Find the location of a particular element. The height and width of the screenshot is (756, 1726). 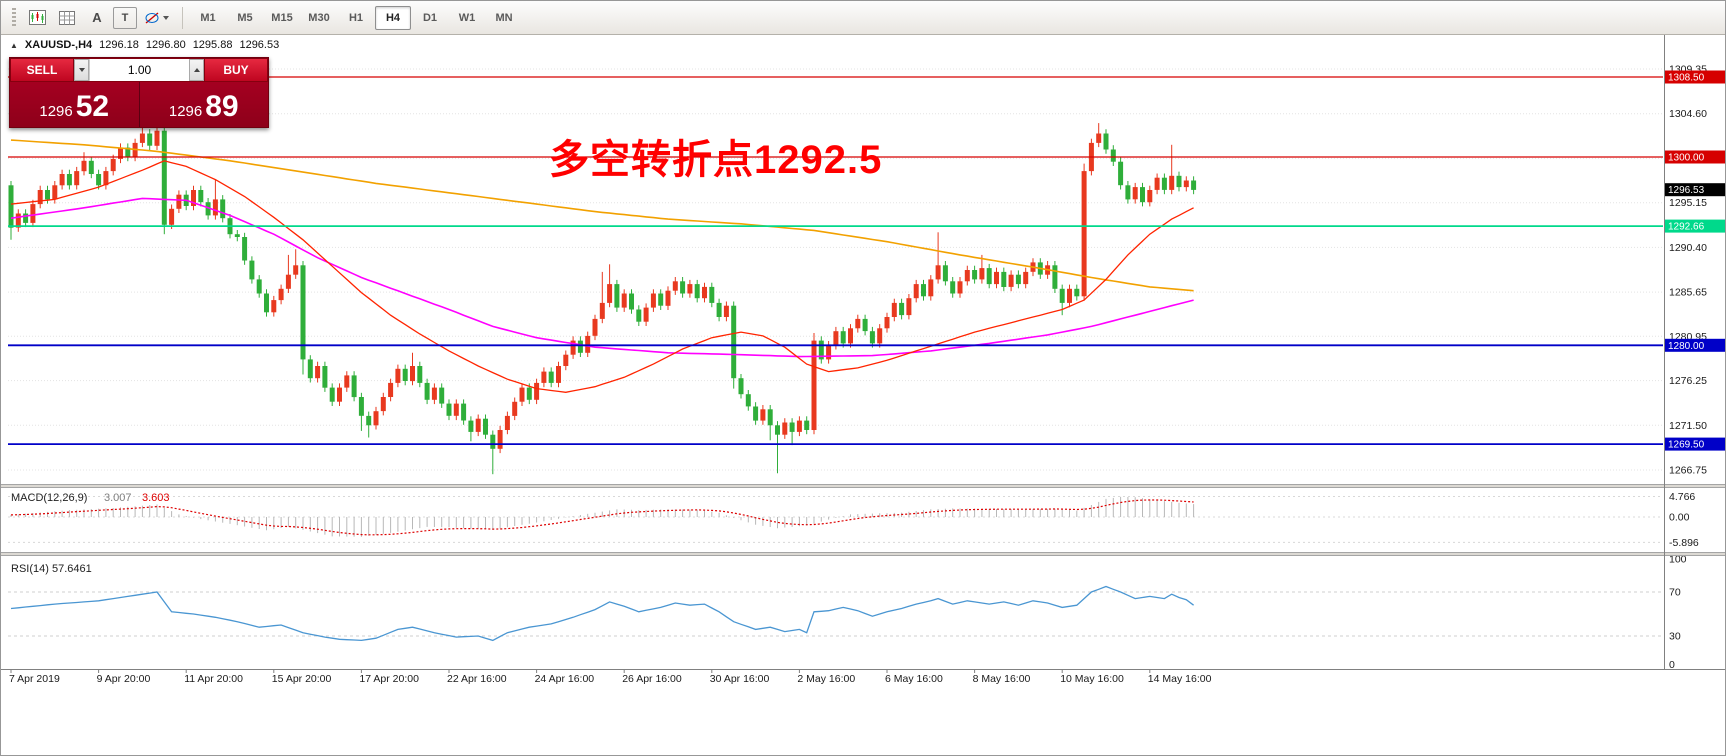

svg-text: 0.00 is located at coordinates (1679, 518).